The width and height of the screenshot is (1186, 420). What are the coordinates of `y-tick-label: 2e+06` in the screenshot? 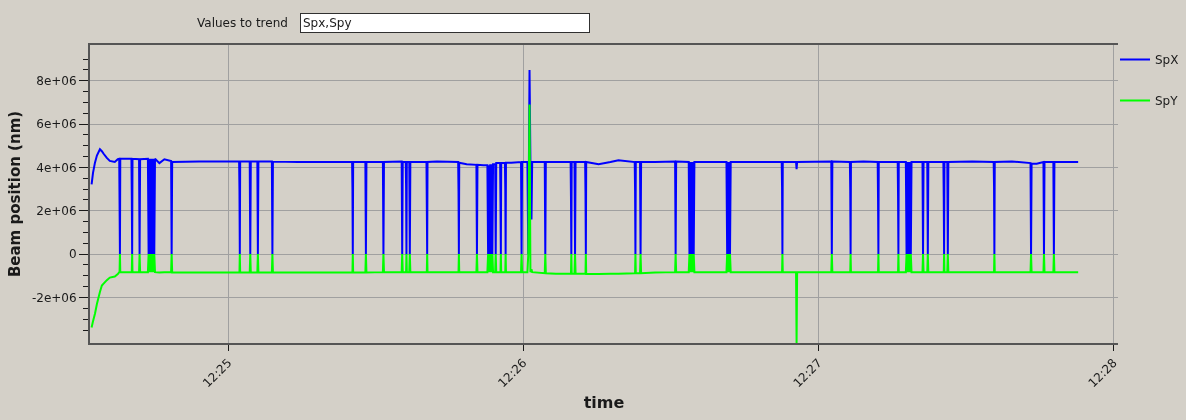 It's located at (56, 211).